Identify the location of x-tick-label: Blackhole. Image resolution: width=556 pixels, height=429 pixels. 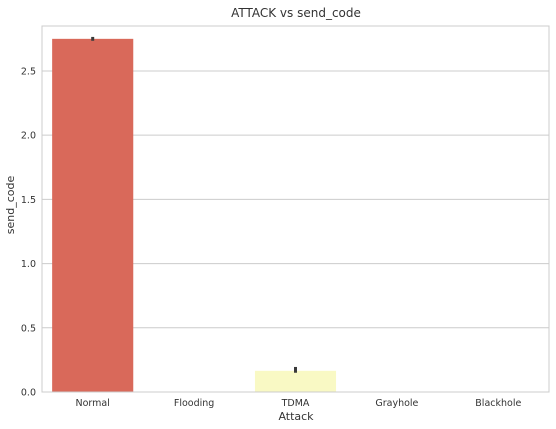
(498, 403).